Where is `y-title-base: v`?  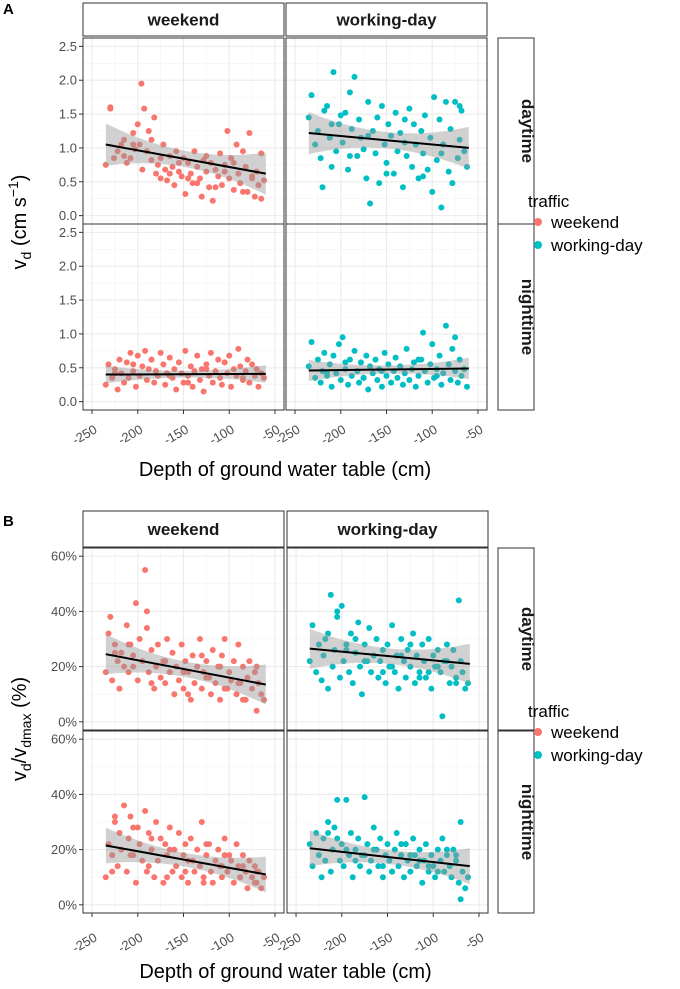 y-title-base: v is located at coordinates (20, 753).